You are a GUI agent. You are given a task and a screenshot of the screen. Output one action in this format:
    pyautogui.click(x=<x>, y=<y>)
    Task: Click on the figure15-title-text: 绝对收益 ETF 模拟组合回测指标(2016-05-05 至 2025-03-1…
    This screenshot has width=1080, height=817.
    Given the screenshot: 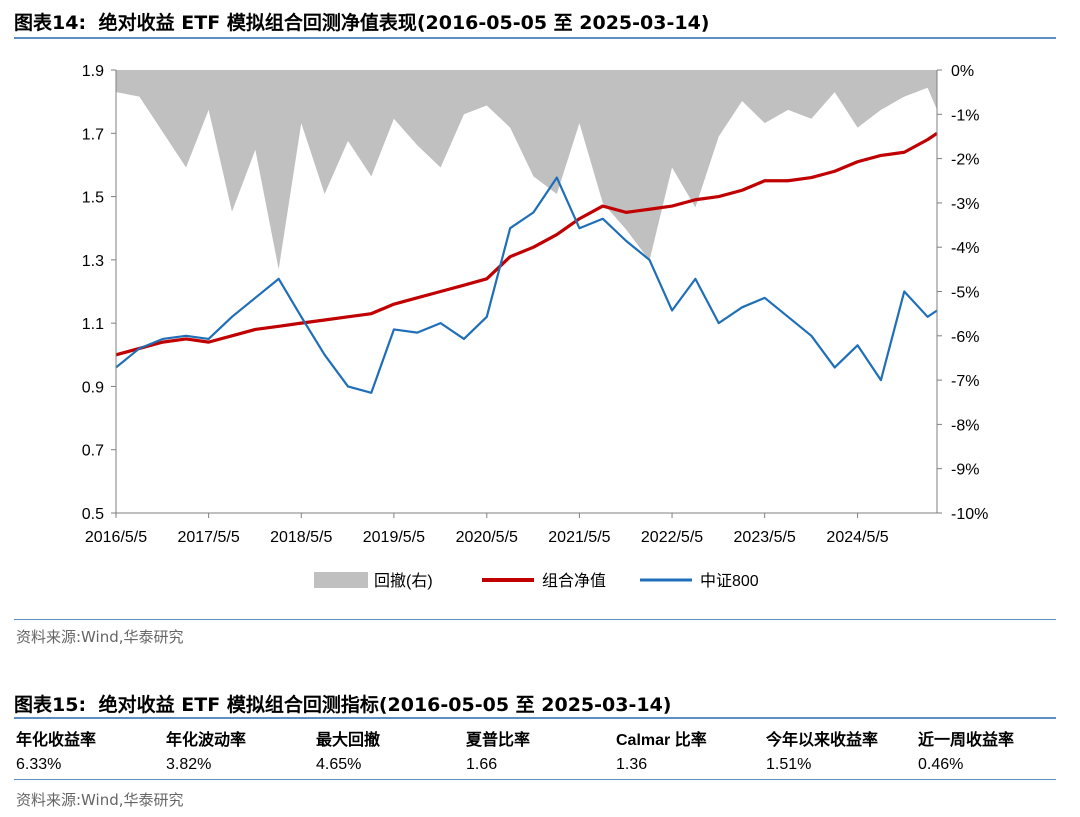 What is the action you would take?
    pyautogui.click(x=385, y=705)
    